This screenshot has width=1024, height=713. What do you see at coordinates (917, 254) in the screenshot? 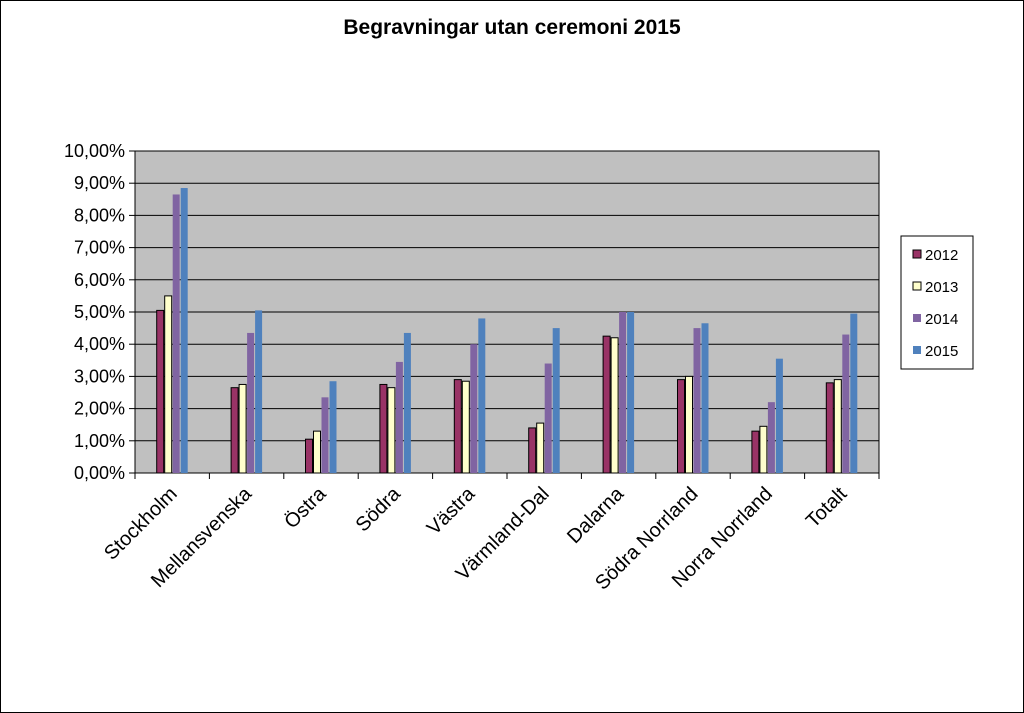
I see `legend-swatch-2012` at bounding box center [917, 254].